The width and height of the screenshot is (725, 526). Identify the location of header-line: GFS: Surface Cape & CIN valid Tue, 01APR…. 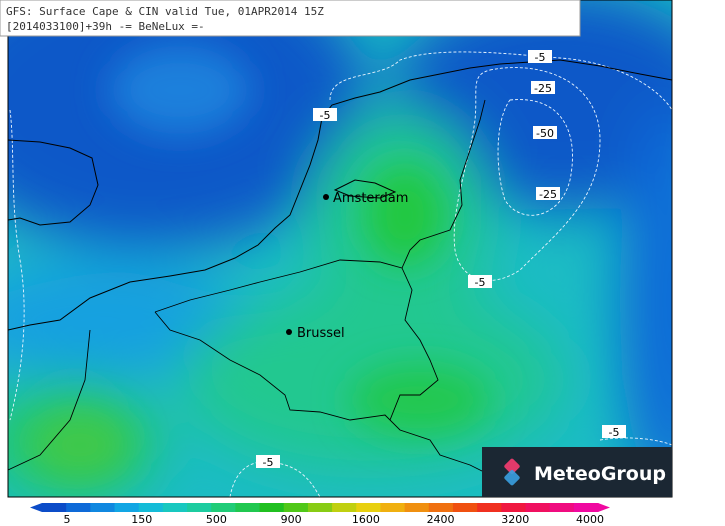
(165, 11).